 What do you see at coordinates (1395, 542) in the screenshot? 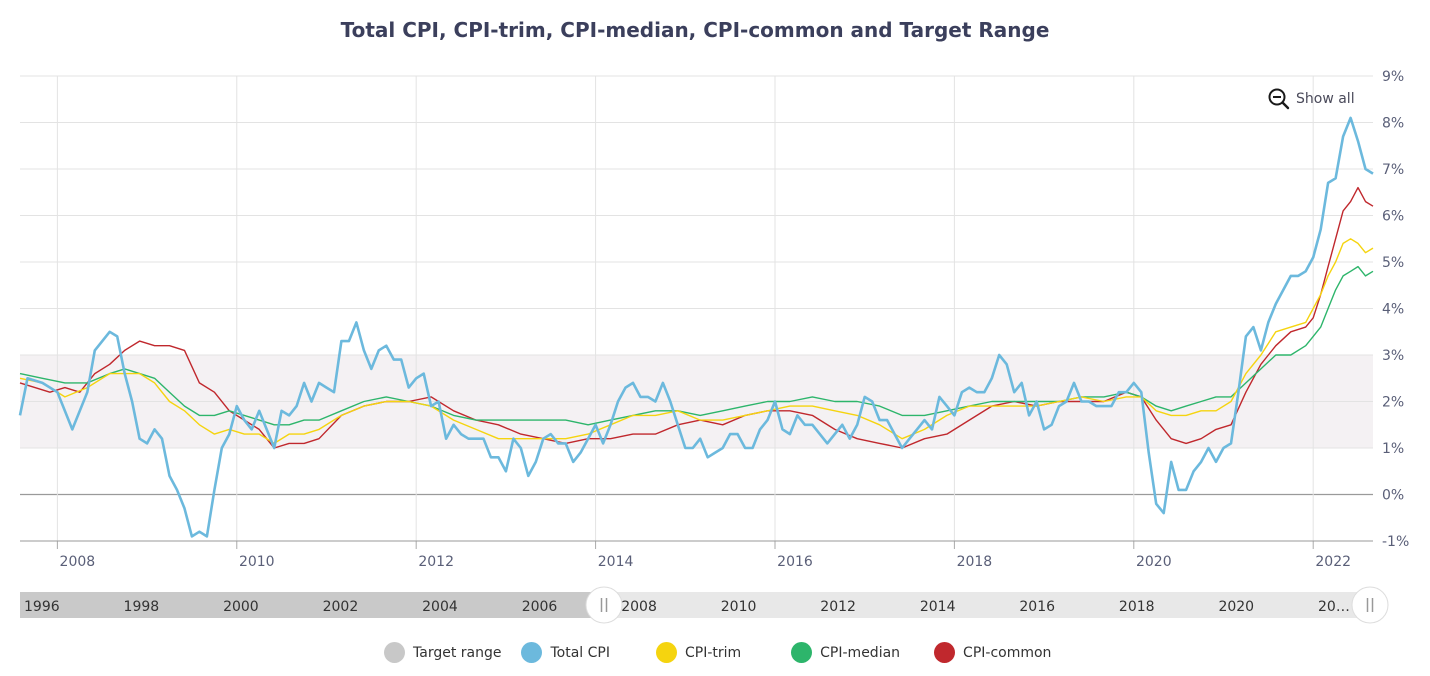
I see `y-tick-label: -1%` at bounding box center [1395, 542].